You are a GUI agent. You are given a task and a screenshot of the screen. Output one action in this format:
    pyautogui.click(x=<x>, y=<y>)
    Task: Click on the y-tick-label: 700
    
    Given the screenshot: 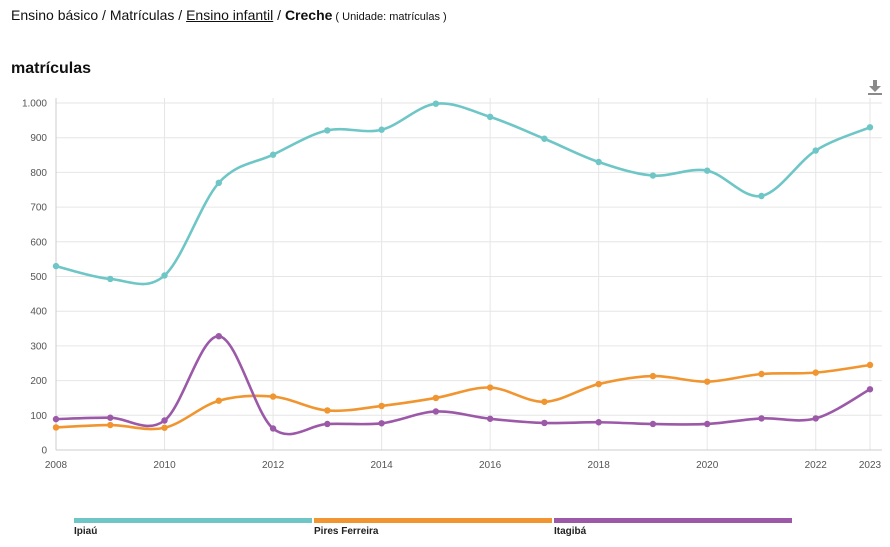 What is the action you would take?
    pyautogui.click(x=38, y=208)
    